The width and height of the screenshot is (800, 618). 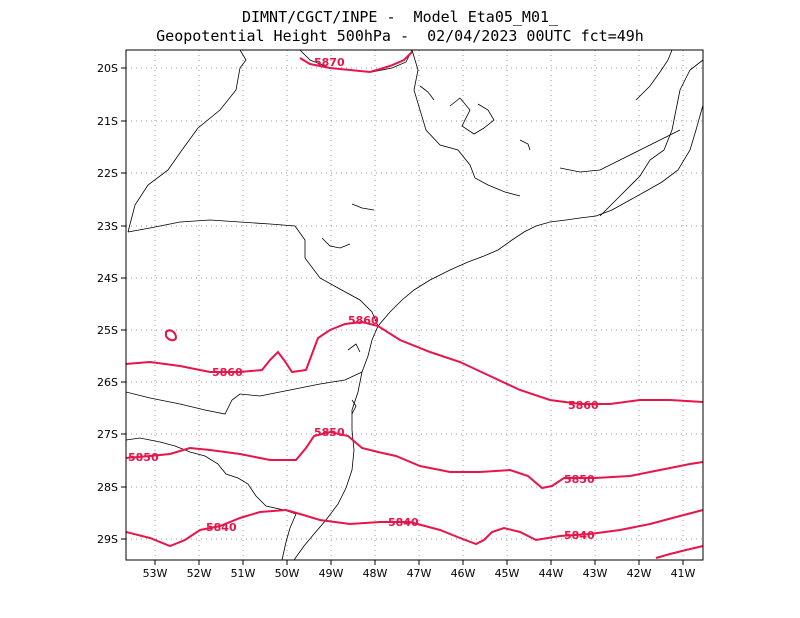 I want to click on coast-southeast, so click(x=540, y=215).